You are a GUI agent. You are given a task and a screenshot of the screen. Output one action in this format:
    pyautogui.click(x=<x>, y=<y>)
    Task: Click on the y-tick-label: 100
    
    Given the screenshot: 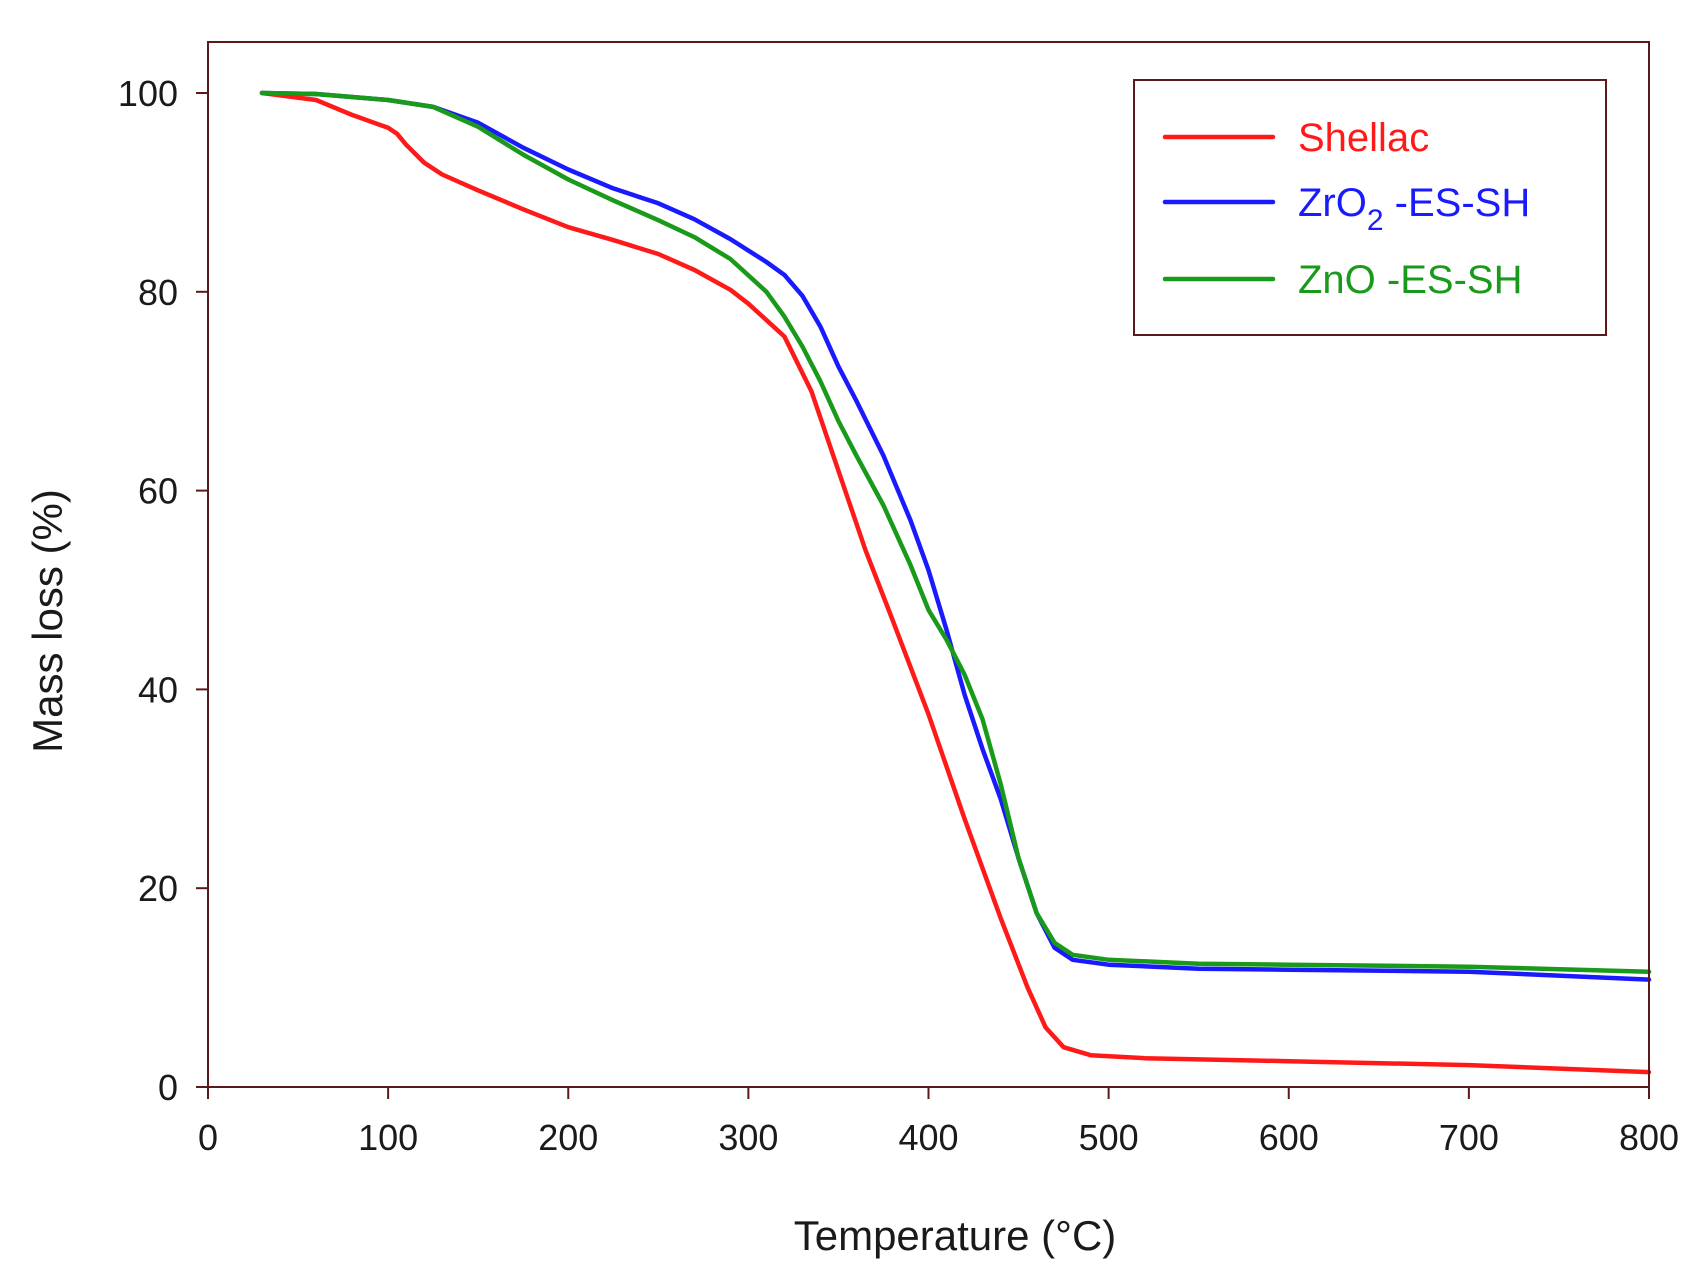 What is the action you would take?
    pyautogui.click(x=148, y=93)
    